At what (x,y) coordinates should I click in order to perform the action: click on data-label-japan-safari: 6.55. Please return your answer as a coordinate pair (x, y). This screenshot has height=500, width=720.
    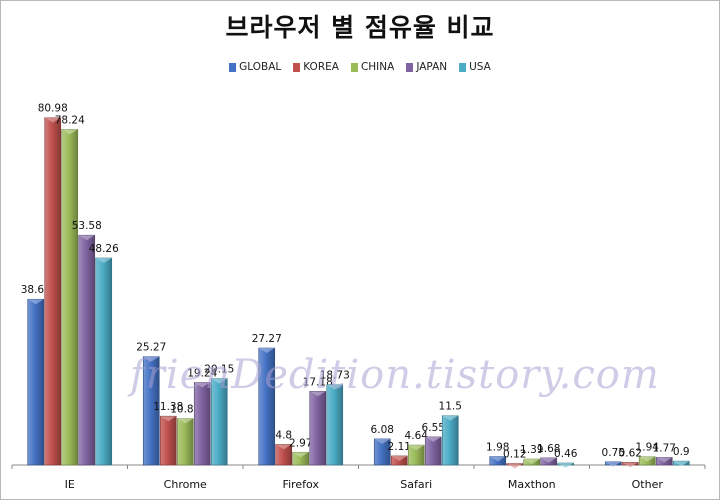
    Looking at the image, I should click on (433, 428).